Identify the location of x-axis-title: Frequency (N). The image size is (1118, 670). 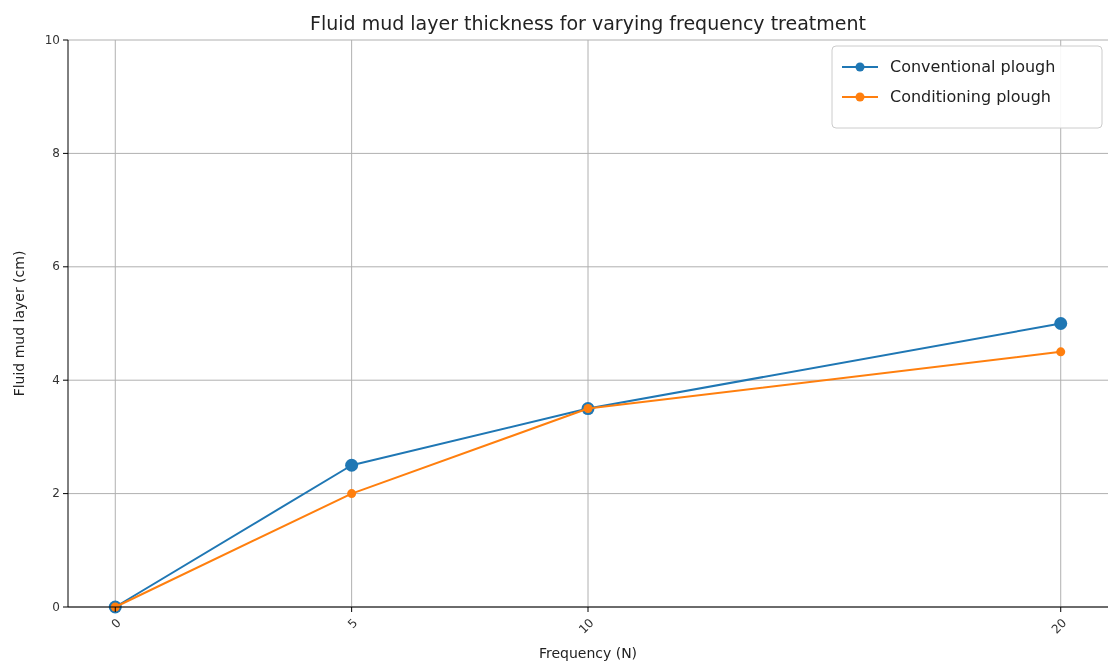
(588, 653).